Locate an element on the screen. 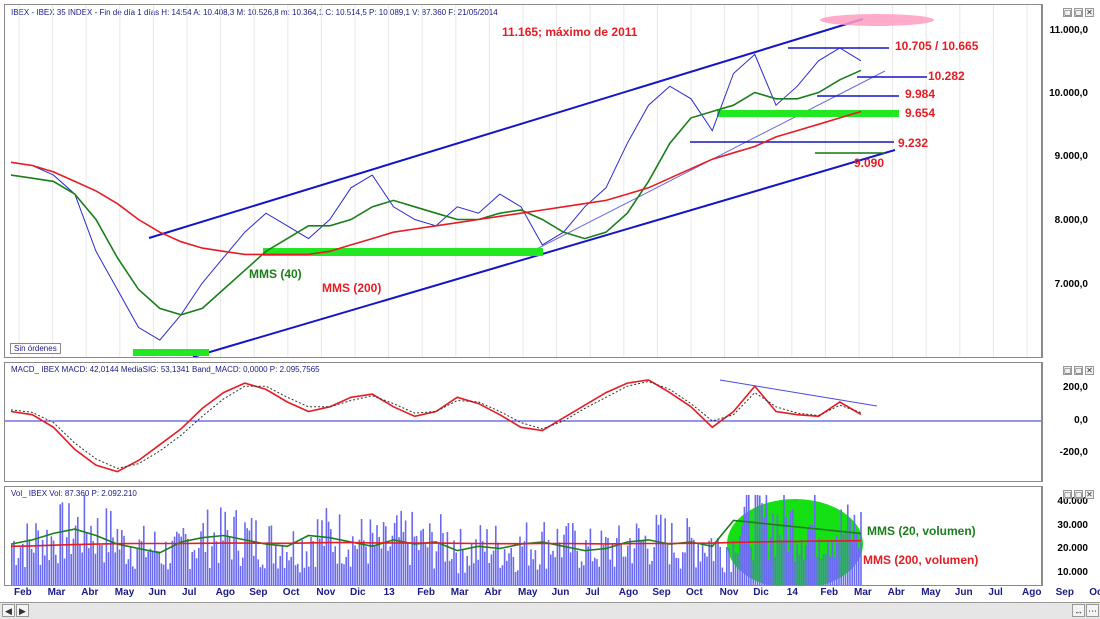 The image size is (1100, 619). settings-icon: ⋯ is located at coordinates (1092, 610).